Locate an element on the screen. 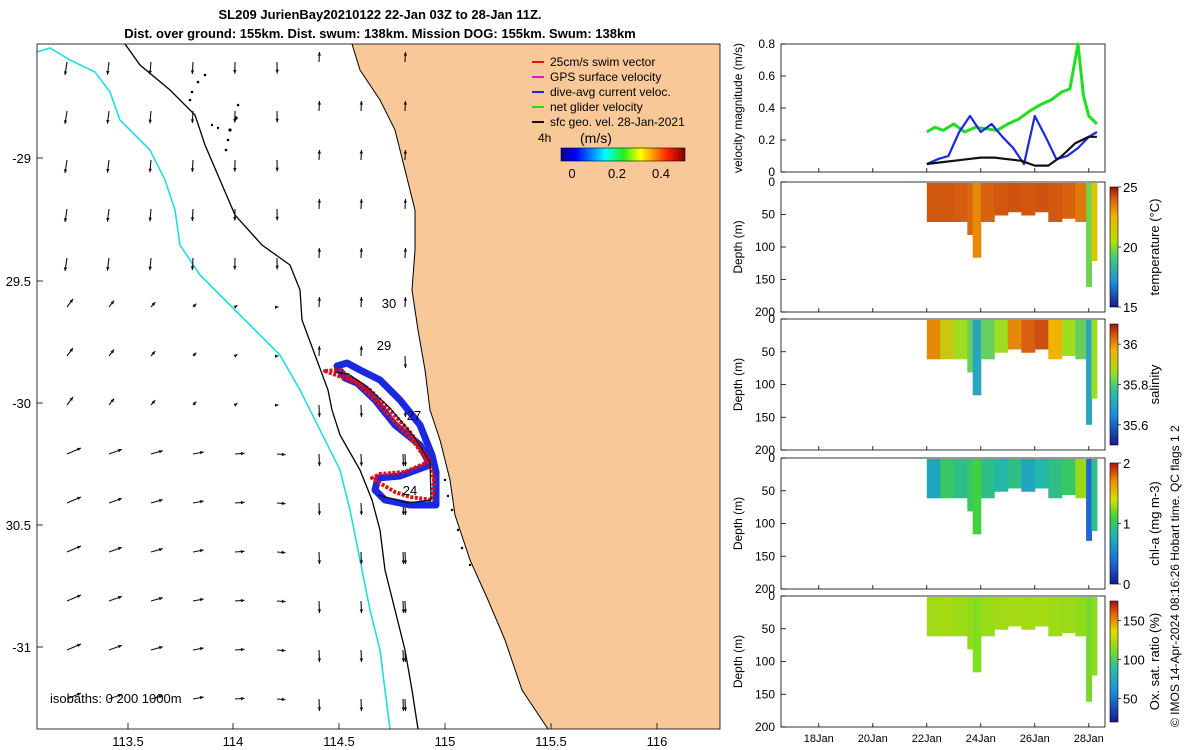 This screenshot has height=750, width=1200. depth-axis-label: Depth (m) is located at coordinates (738, 246).